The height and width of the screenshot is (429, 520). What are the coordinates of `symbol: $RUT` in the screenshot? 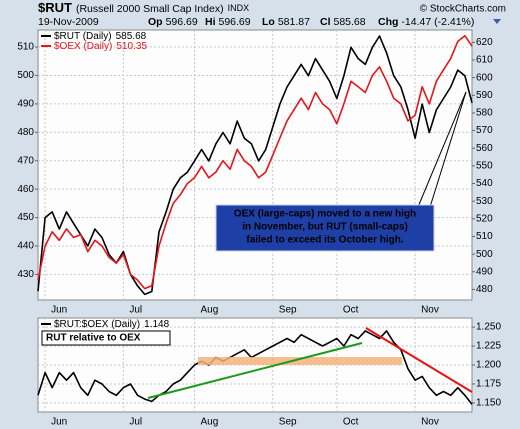 It's located at (55, 7).